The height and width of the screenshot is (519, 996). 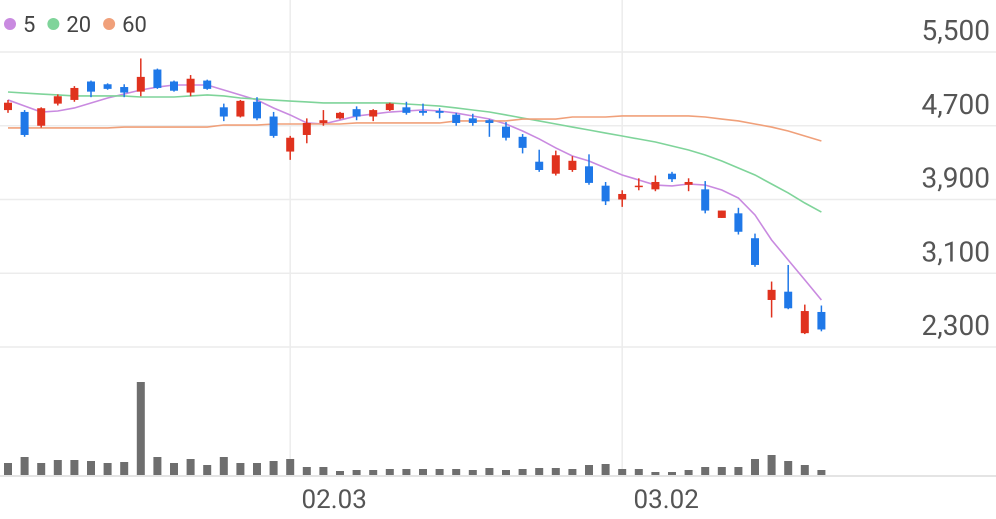 What do you see at coordinates (29, 25) in the screenshot?
I see `legend-label: 5` at bounding box center [29, 25].